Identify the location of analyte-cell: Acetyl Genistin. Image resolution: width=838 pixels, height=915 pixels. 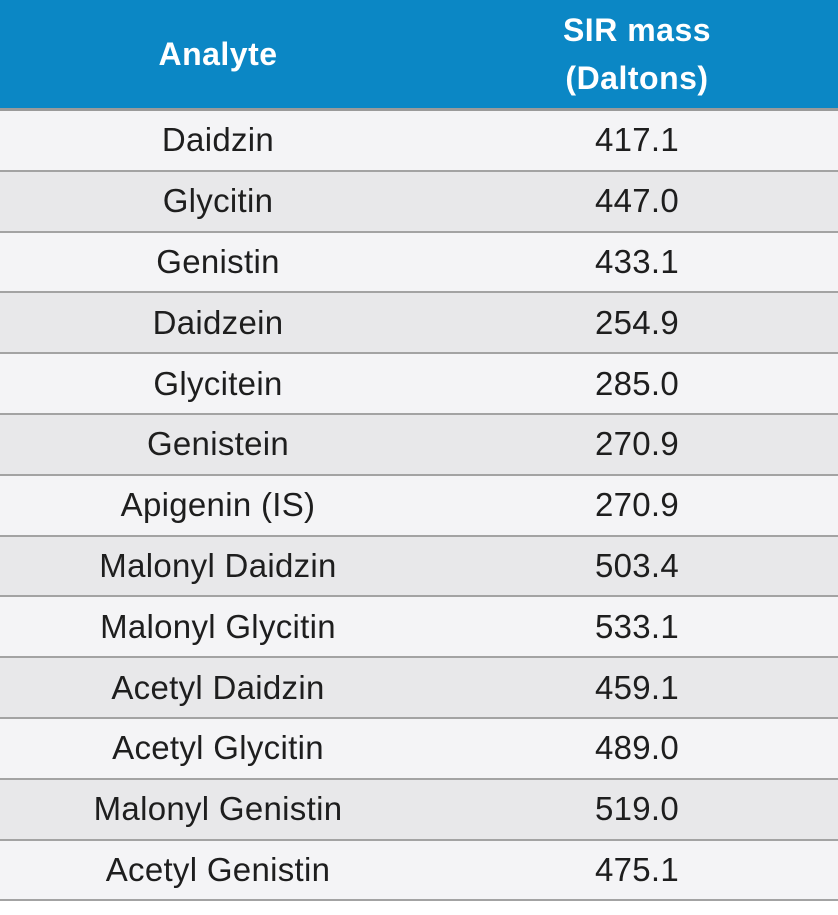
(218, 869).